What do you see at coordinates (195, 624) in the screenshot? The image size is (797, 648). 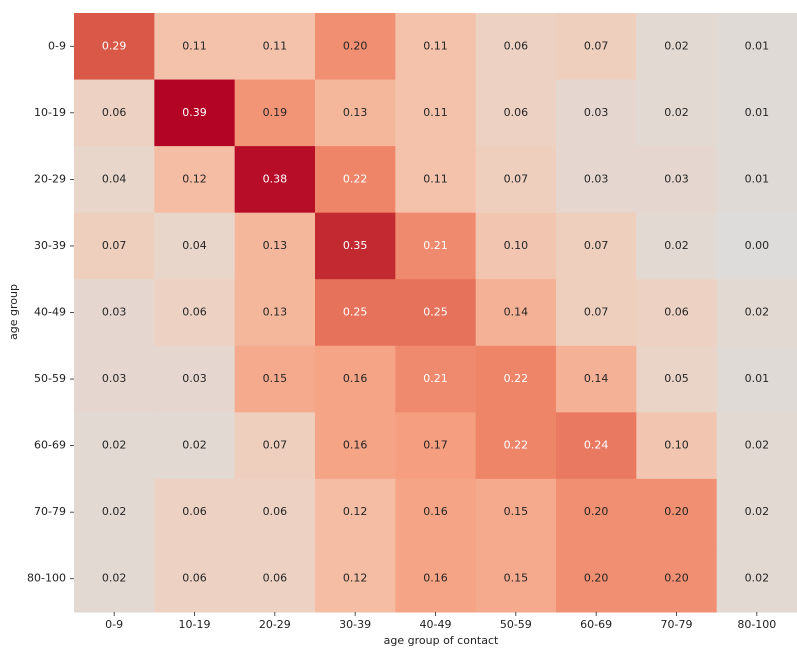 I see `x-tick-label: 10-19` at bounding box center [195, 624].